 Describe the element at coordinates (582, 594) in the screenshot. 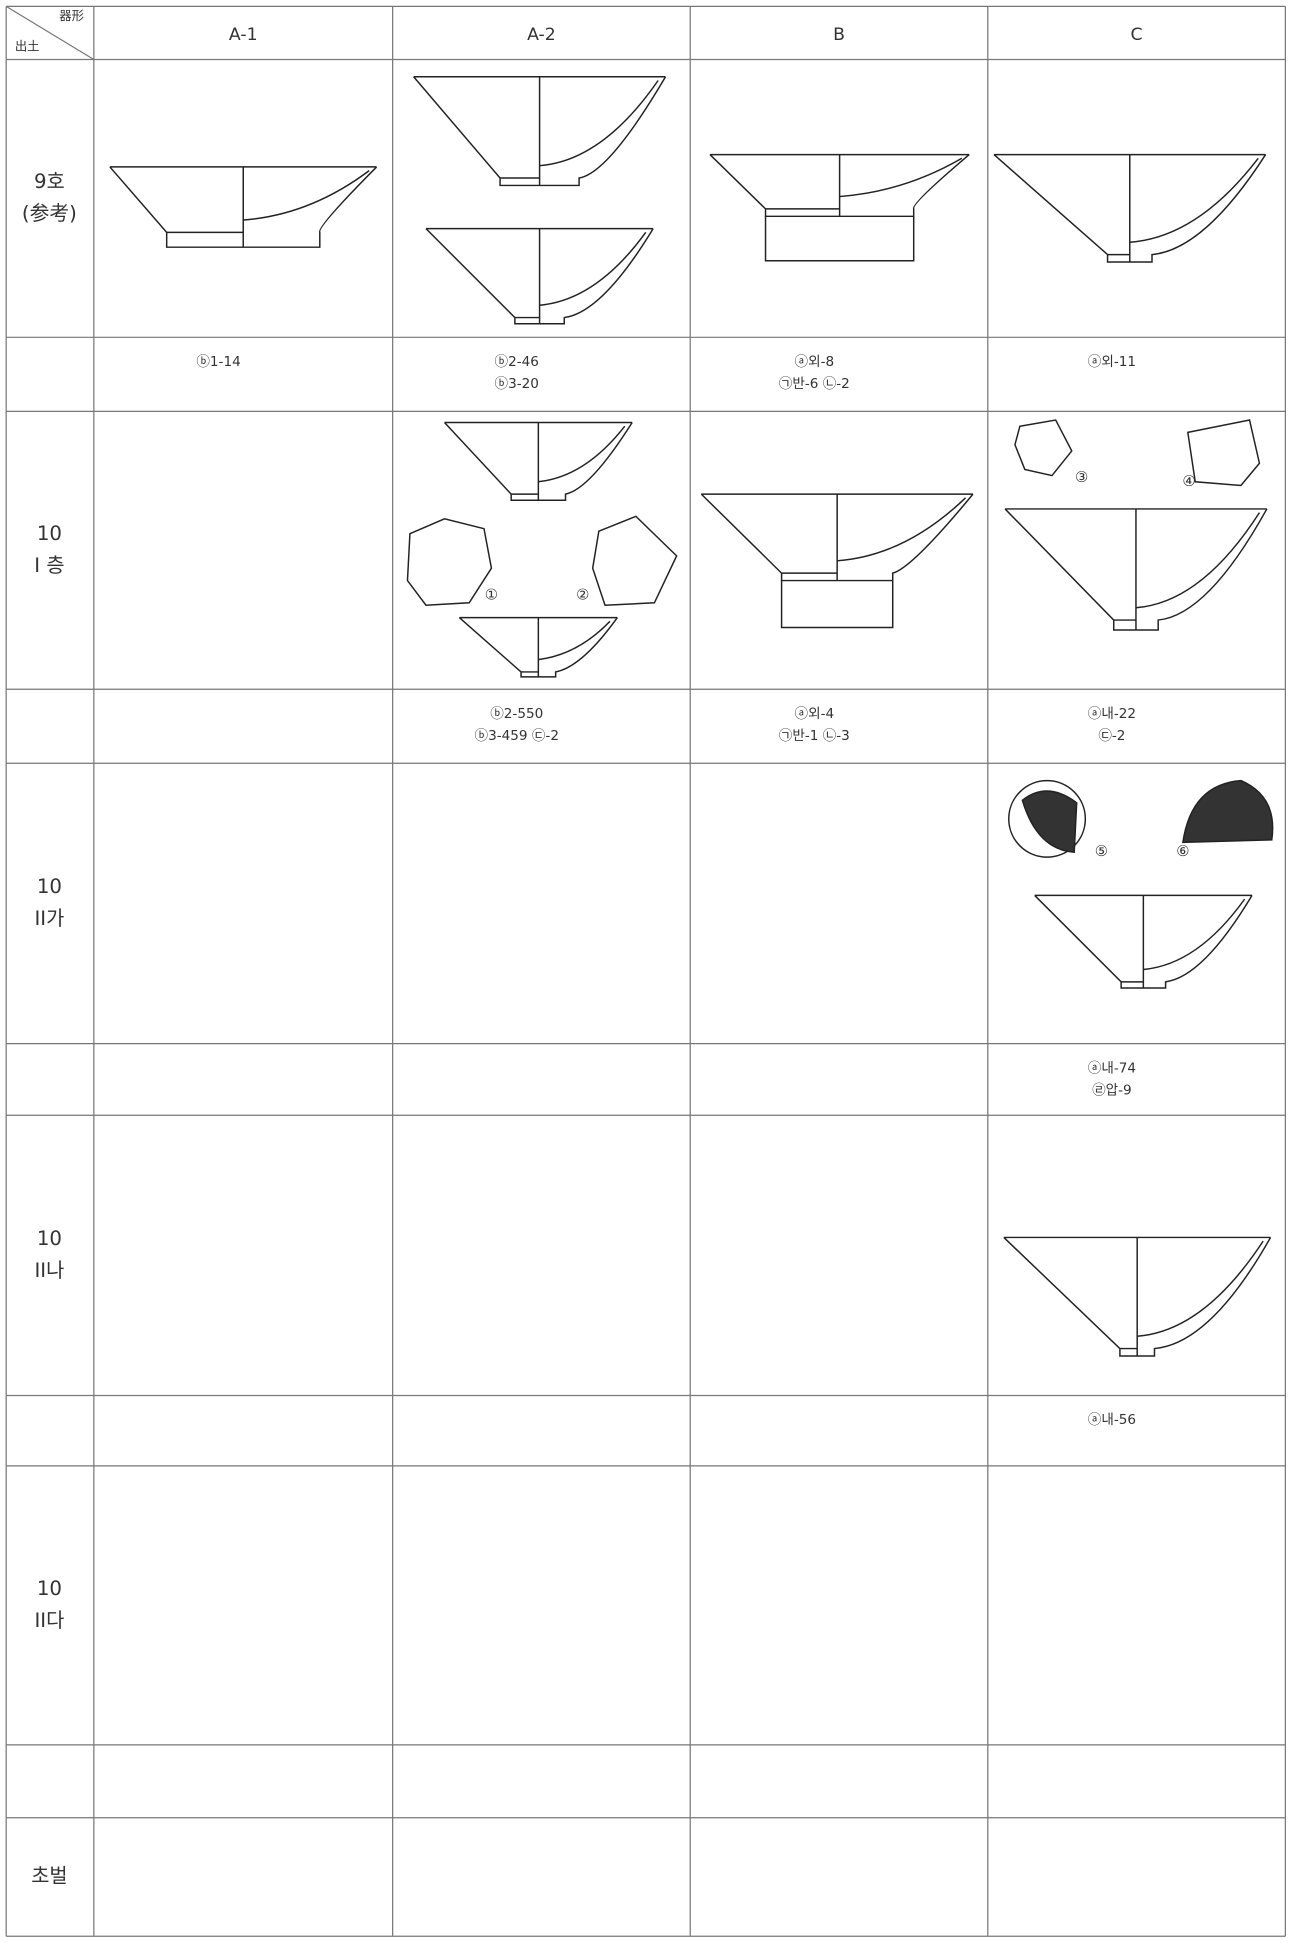

I see `fragment-number: ②` at that location.